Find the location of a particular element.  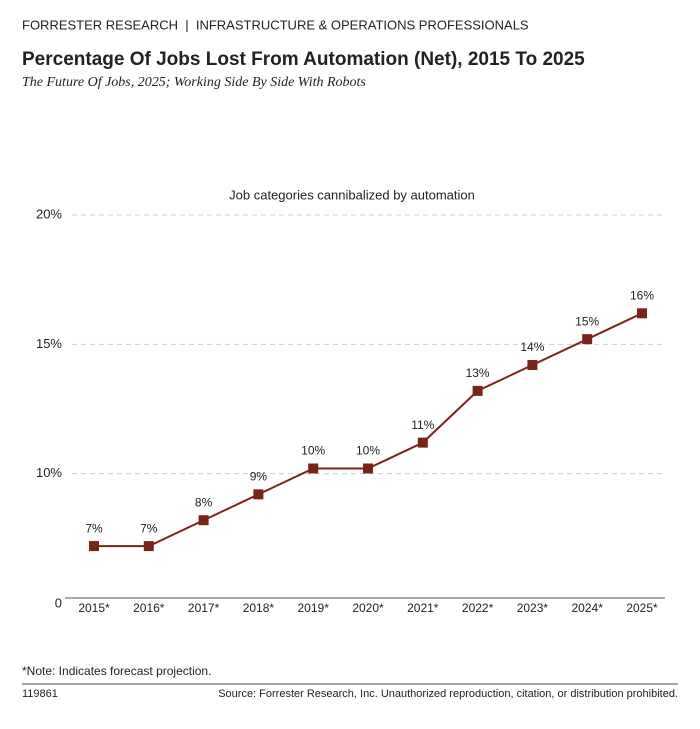

x-tick-label: 2022* is located at coordinates (478, 608).